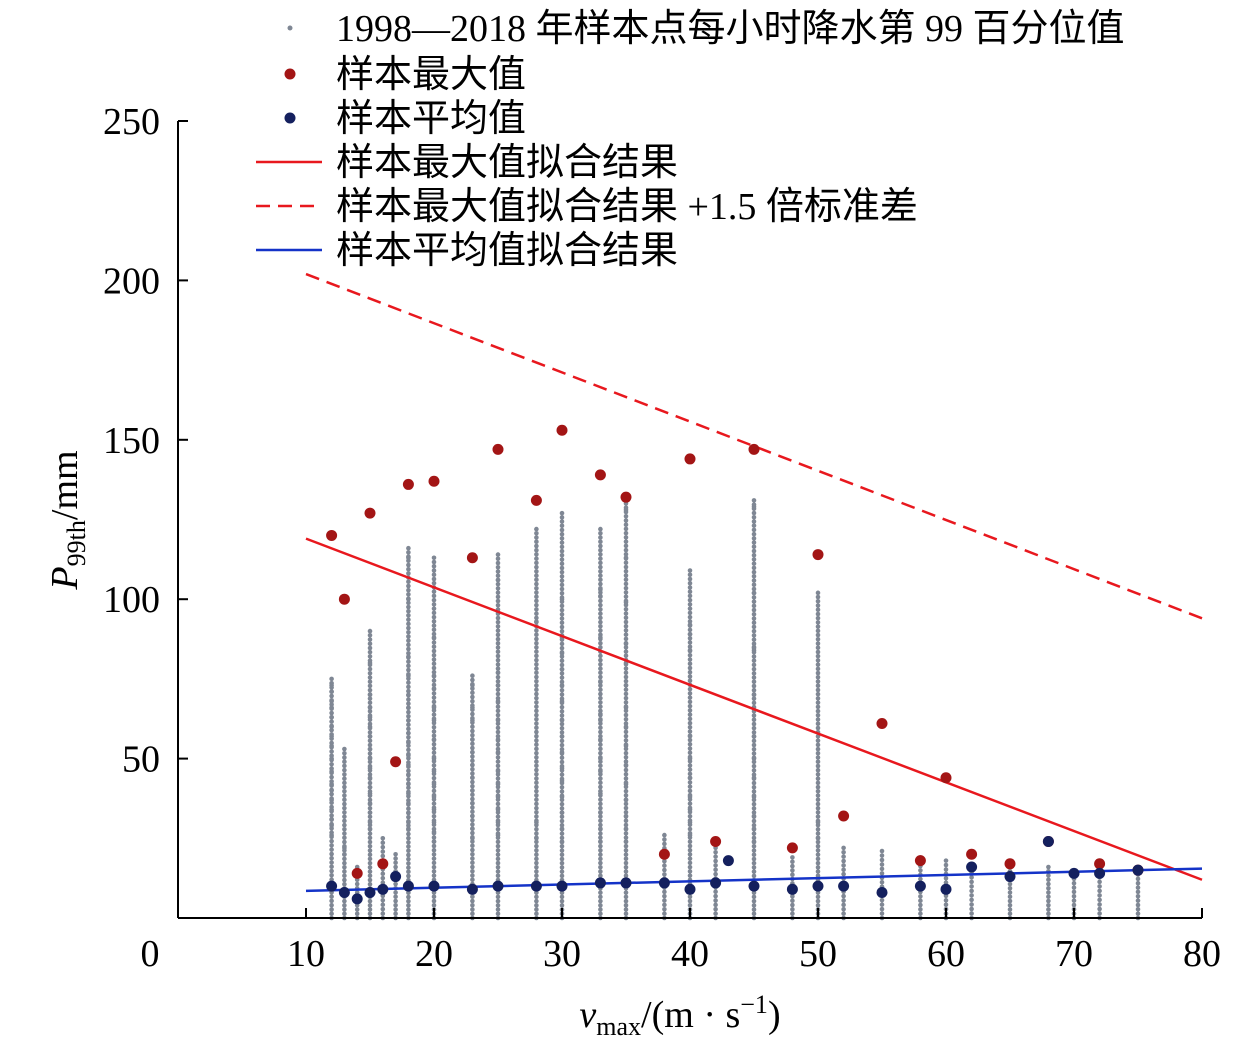 This screenshot has height=1049, width=1260. I want to click on x-tick-label: 60, so click(946, 954).